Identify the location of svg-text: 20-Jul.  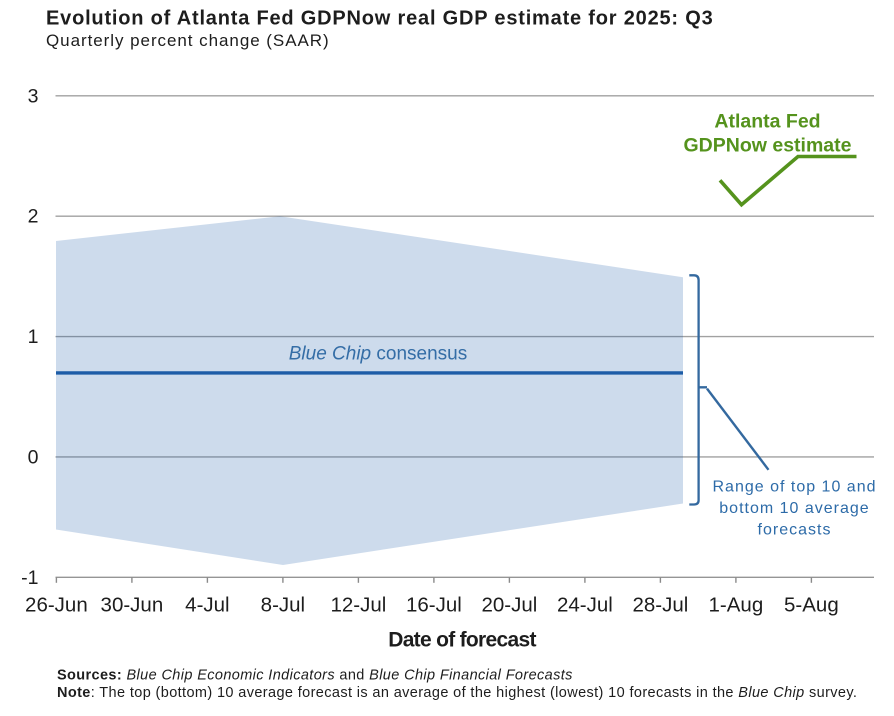
(509, 605).